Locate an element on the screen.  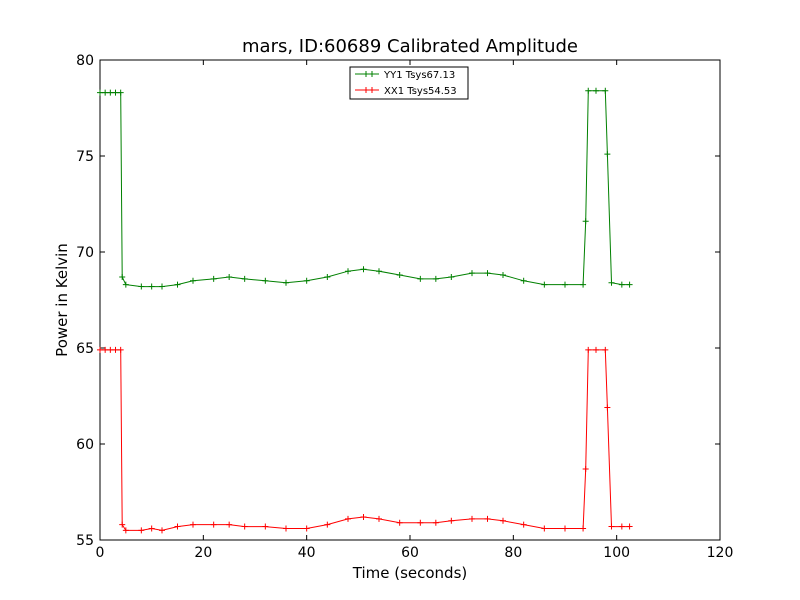
y-tick-label: 60 is located at coordinates (85, 445).